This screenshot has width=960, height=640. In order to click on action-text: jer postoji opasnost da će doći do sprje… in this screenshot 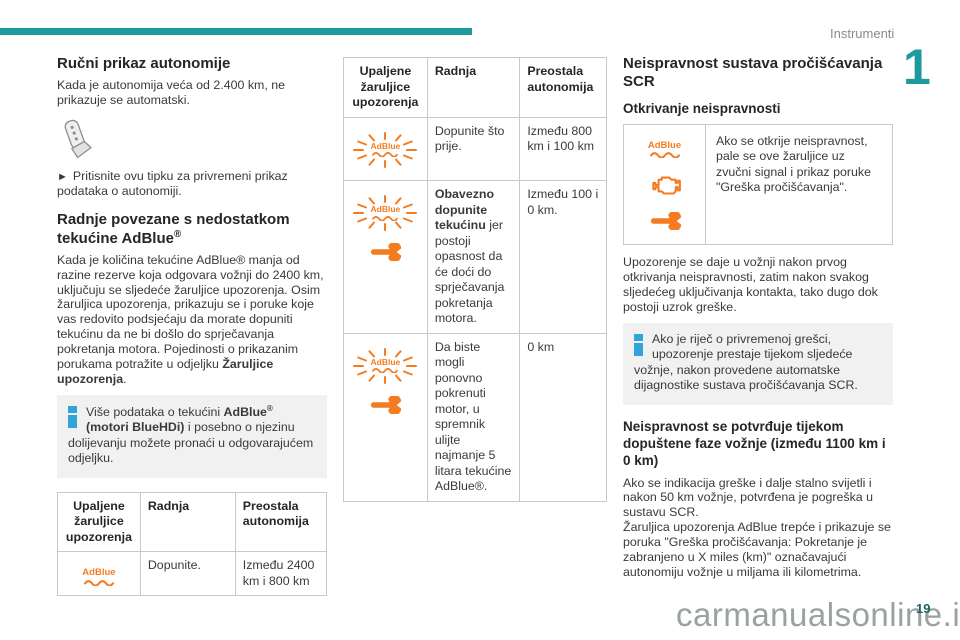, I will do `click(469, 271)`.